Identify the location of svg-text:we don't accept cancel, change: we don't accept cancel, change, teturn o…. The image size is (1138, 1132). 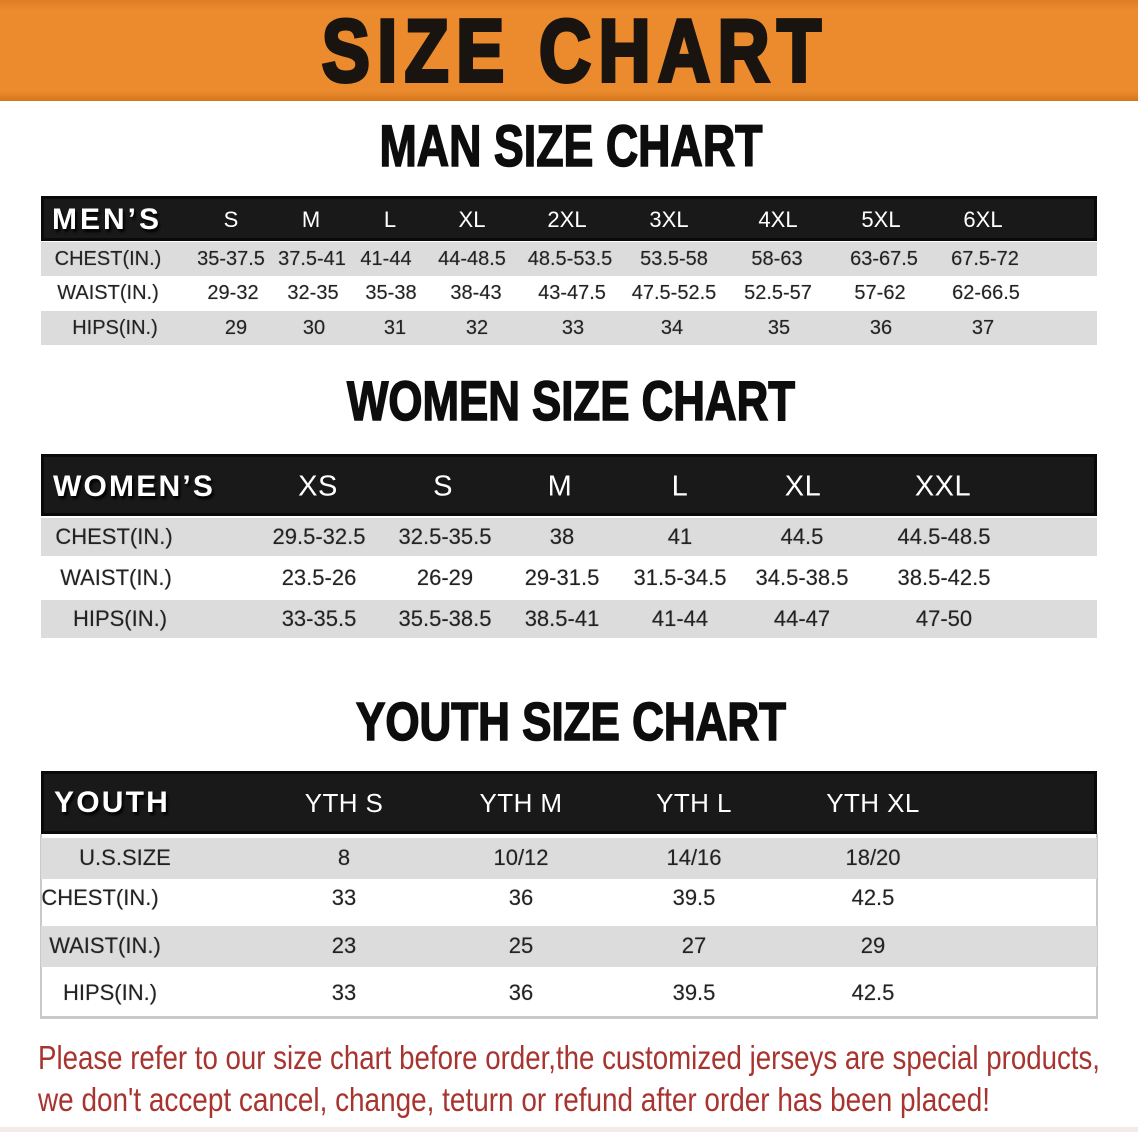
(513, 1099).